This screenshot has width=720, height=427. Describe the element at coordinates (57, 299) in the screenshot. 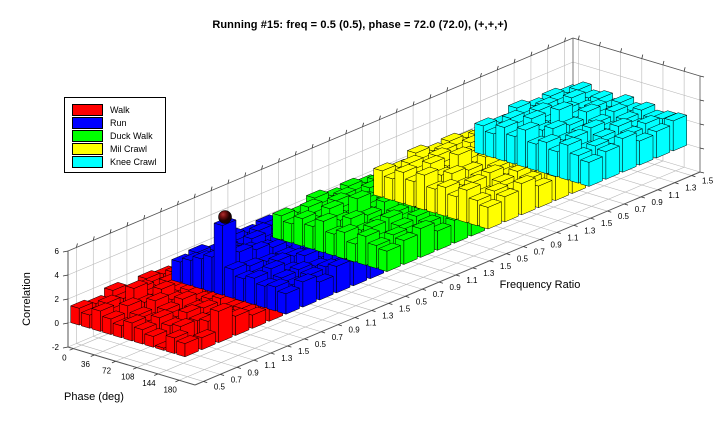

I see `z-tick-label: 2` at that location.